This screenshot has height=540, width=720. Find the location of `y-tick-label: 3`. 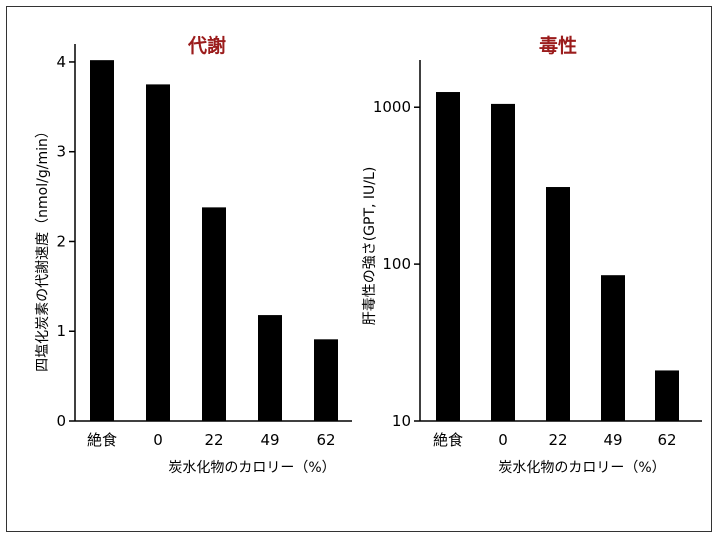

y-tick-label: 3 is located at coordinates (61, 152).